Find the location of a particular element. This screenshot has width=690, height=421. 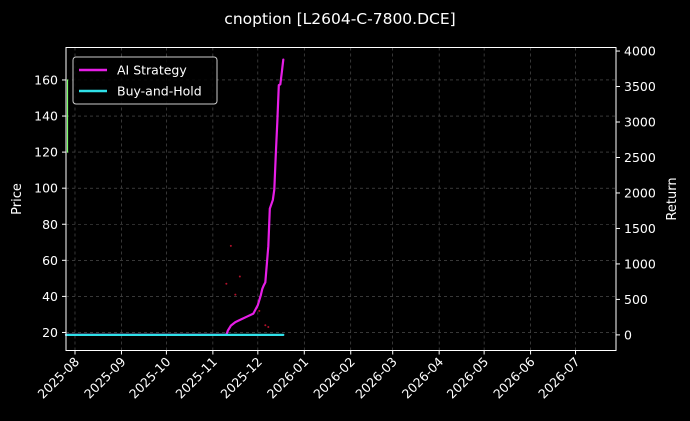

y-left-tick-label: 160 is located at coordinates (46, 79).